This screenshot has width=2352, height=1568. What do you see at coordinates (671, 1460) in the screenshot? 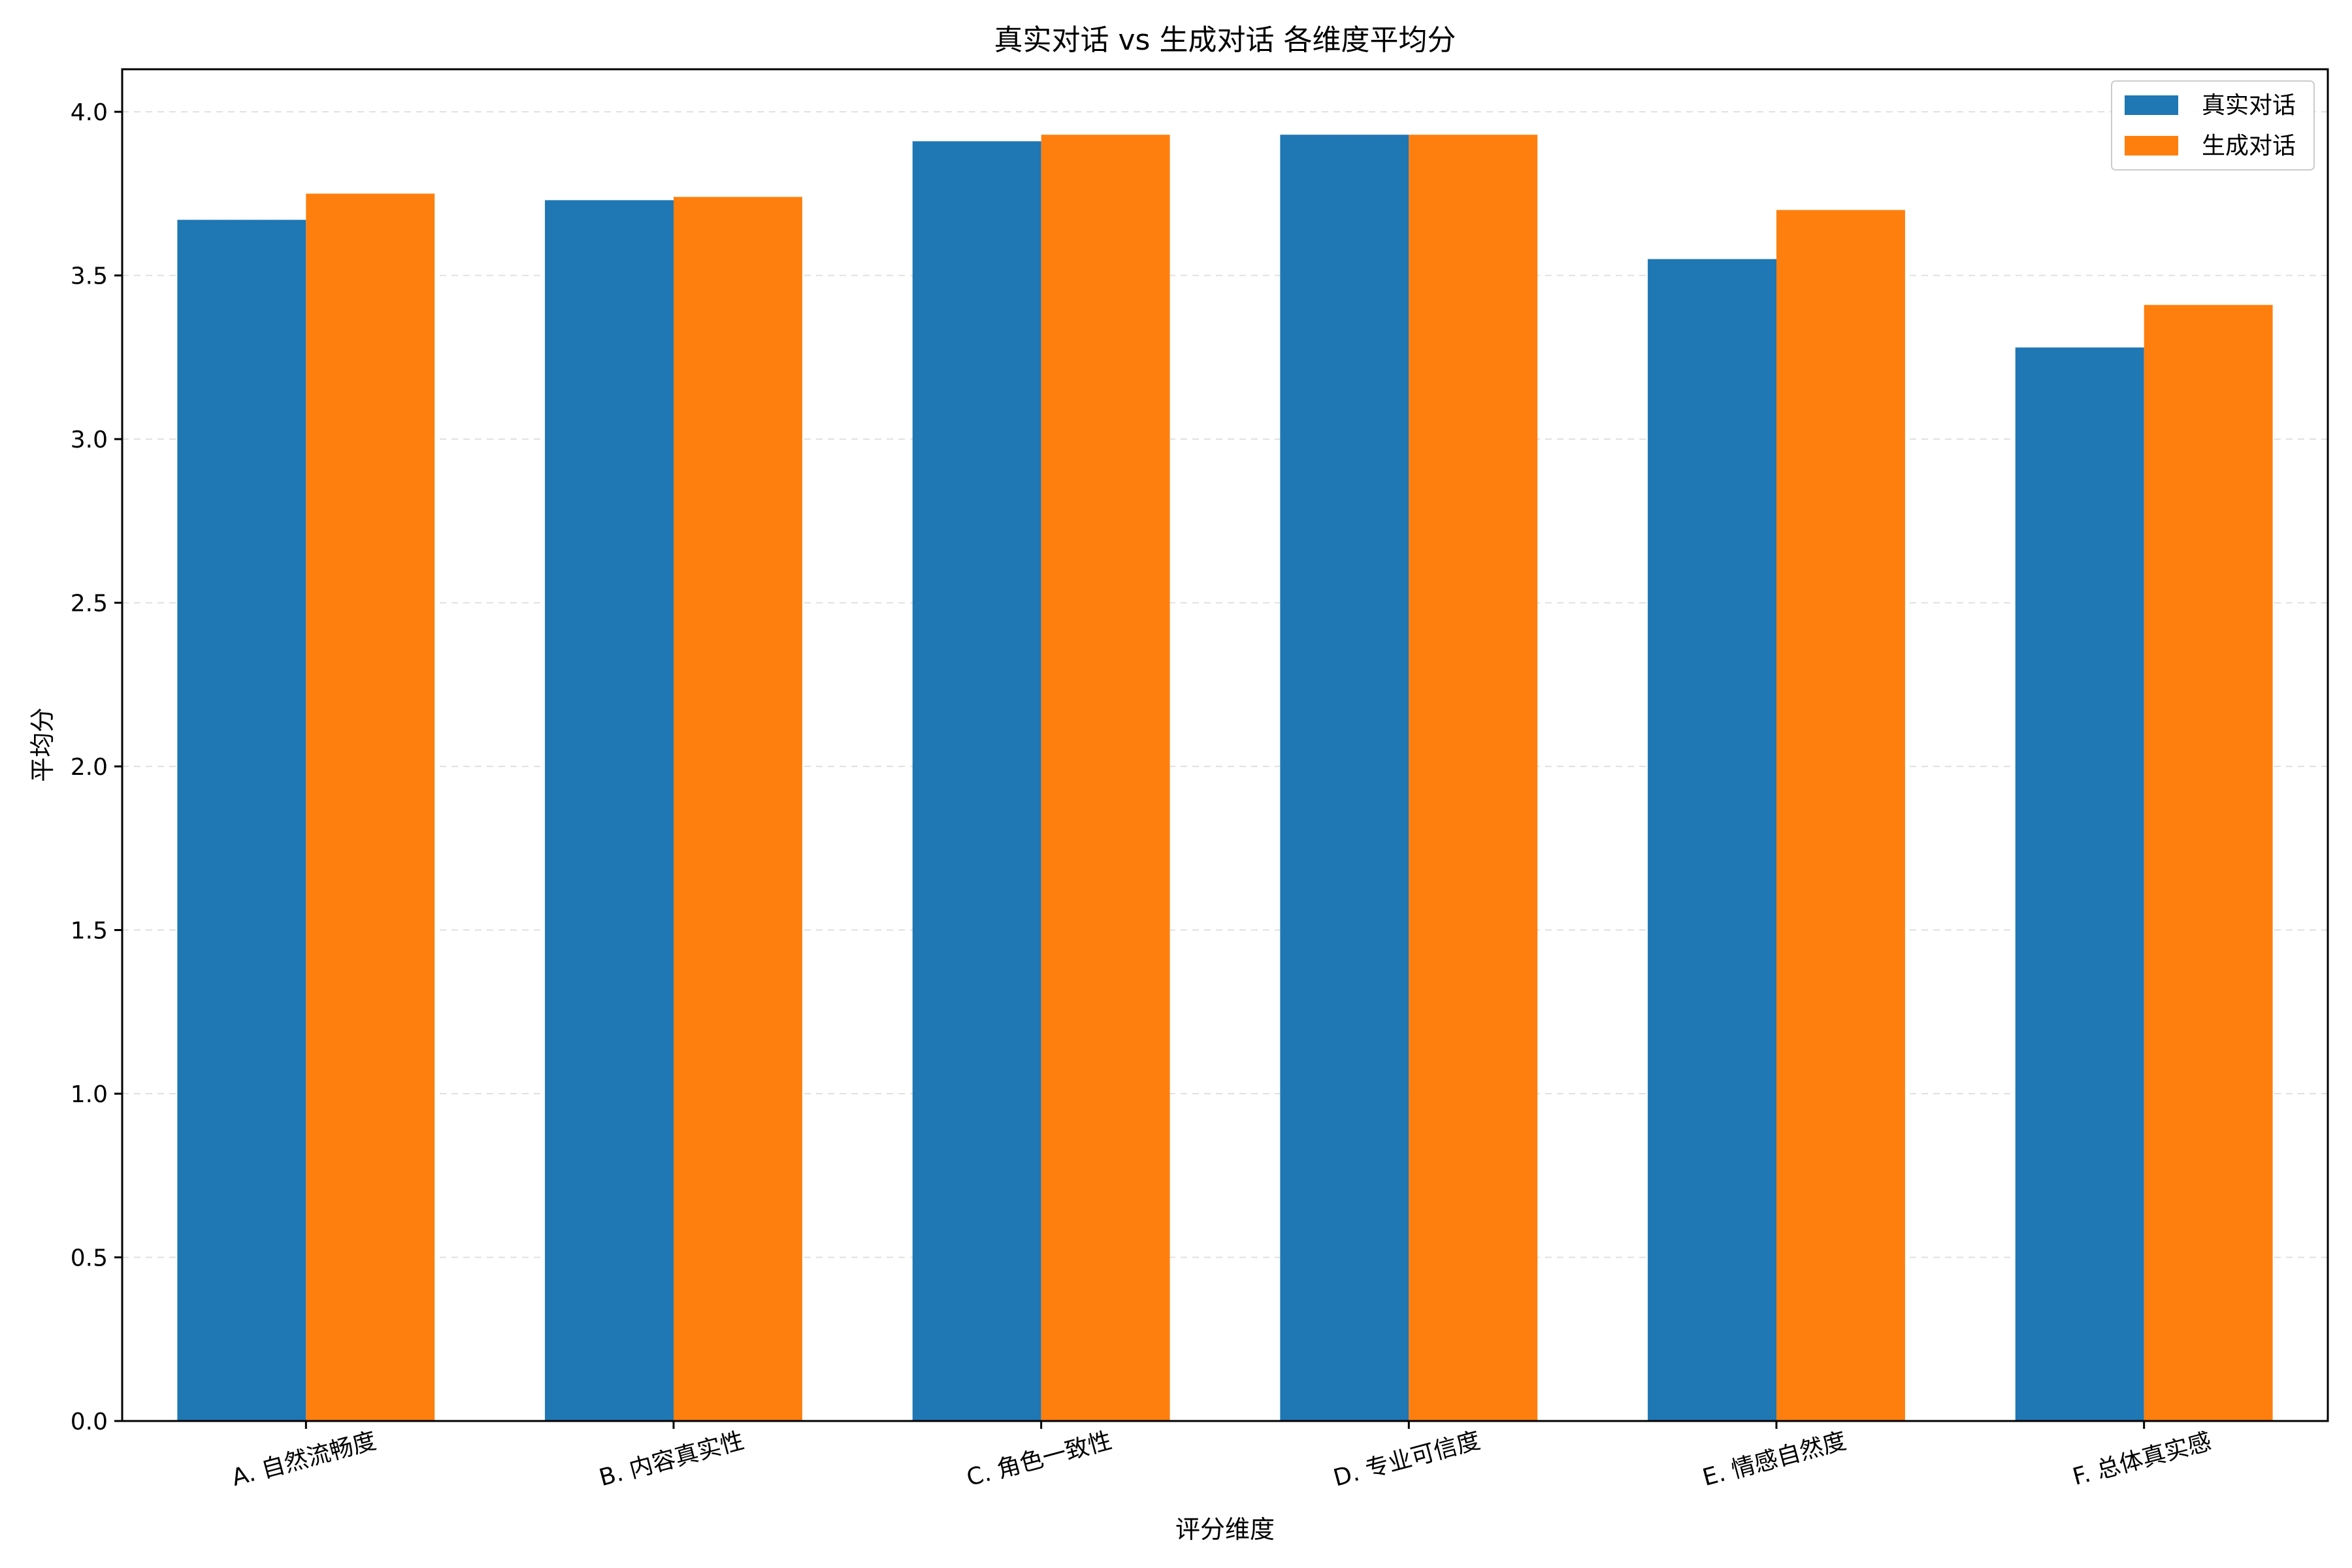
I see `x-tick-label: B. 内容真实性` at bounding box center [671, 1460].